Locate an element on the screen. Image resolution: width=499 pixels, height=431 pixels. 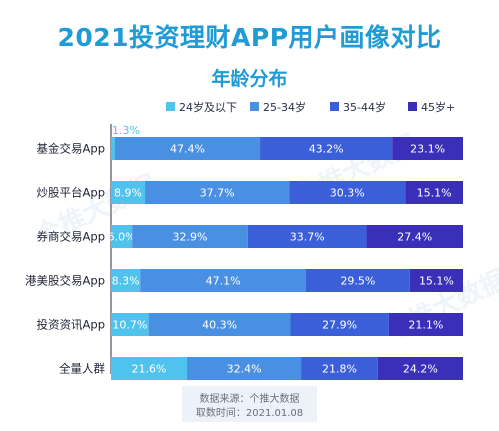
data-label: 32.4% is located at coordinates (244, 369).